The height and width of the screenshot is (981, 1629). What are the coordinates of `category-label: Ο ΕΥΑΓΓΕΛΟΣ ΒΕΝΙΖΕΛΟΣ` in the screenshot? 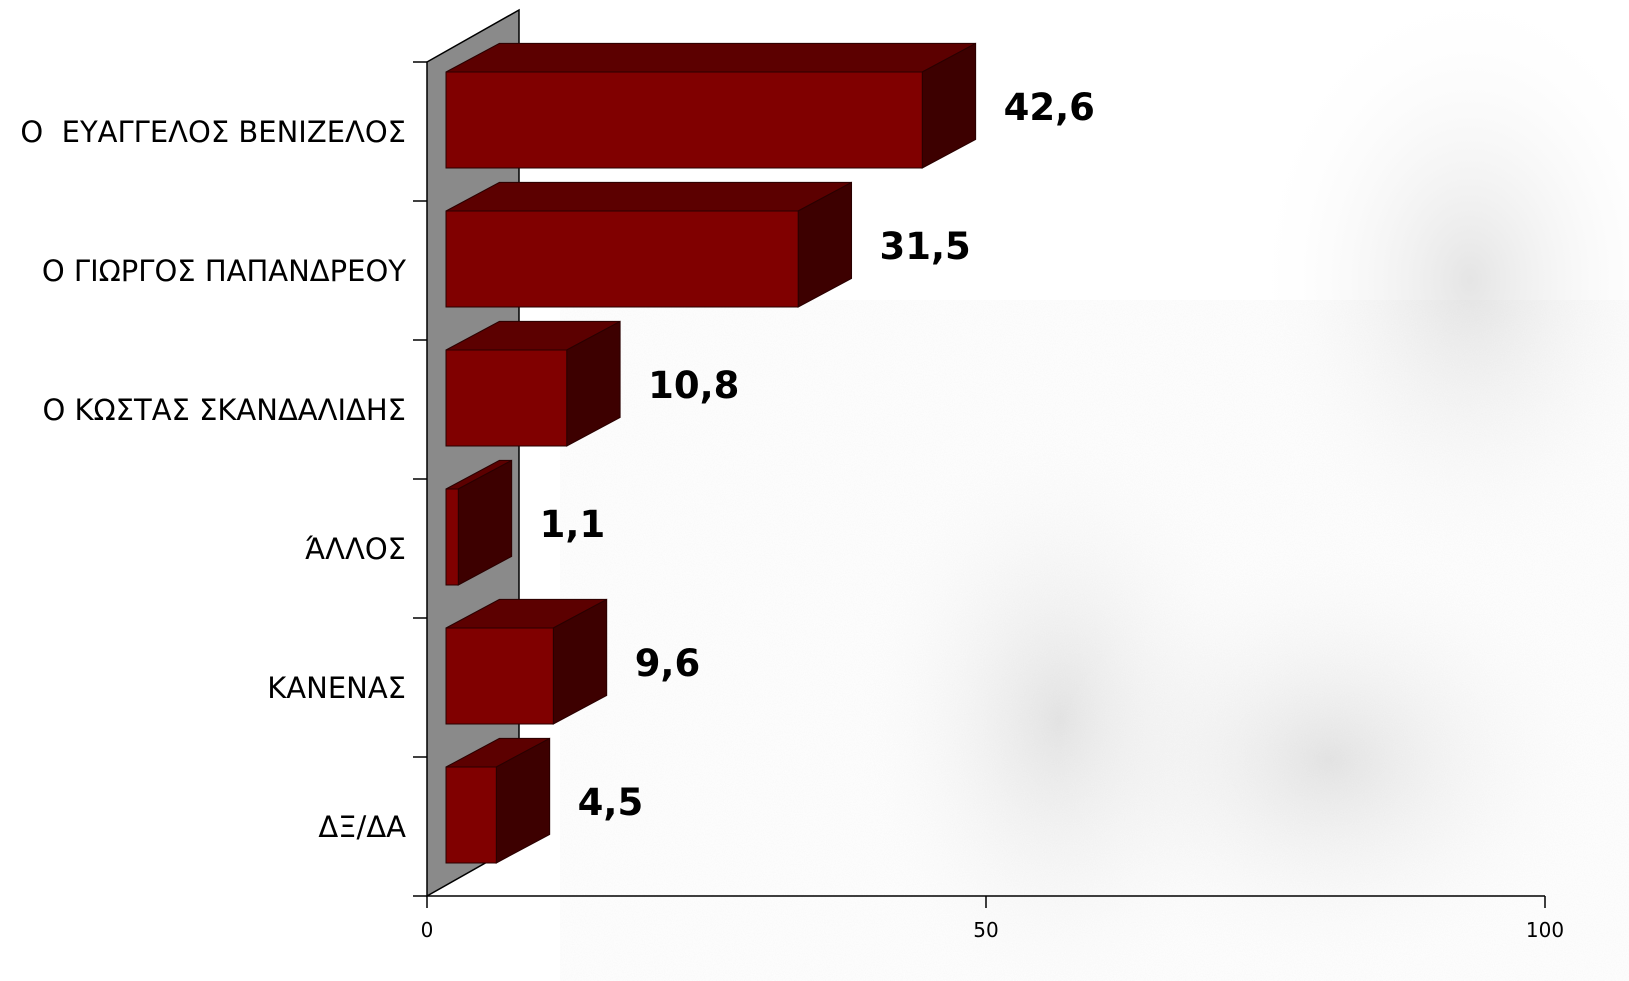 It's located at (213, 132).